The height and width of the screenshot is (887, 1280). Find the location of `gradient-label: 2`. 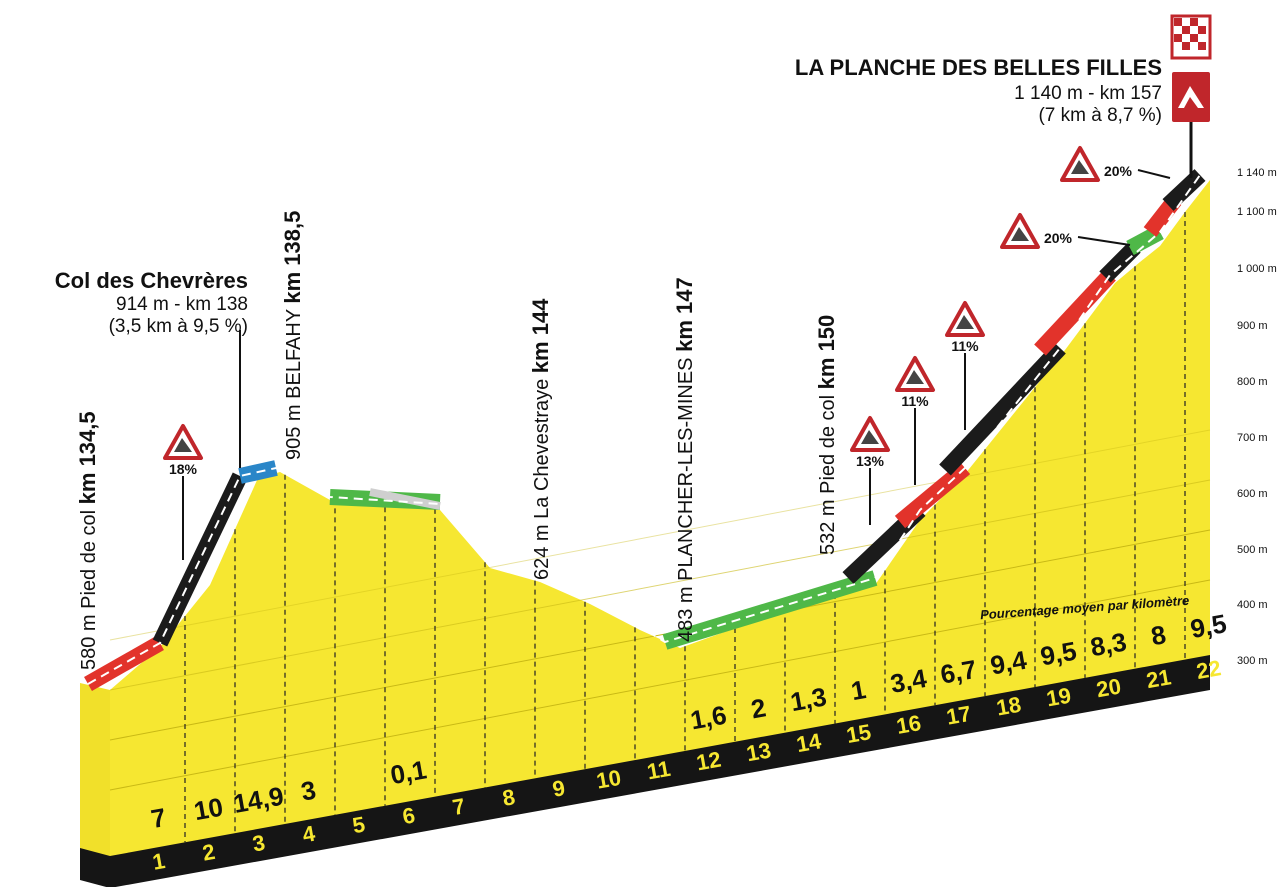

gradient-label: 2 is located at coordinates (758, 708).